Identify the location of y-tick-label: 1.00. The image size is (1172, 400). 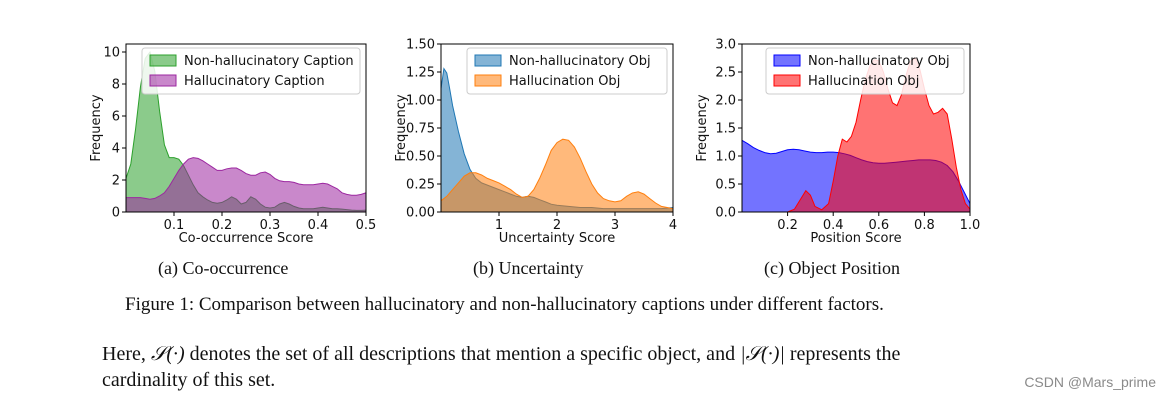
(420, 101).